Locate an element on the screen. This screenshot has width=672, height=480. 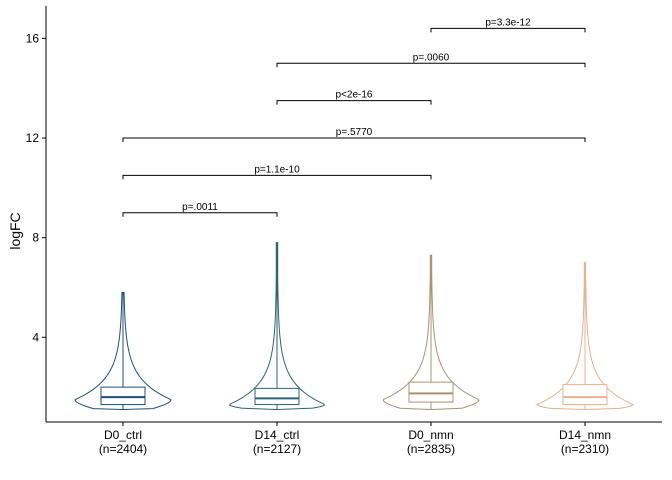
x-tick-label: D14_ctrl is located at coordinates (277, 435).